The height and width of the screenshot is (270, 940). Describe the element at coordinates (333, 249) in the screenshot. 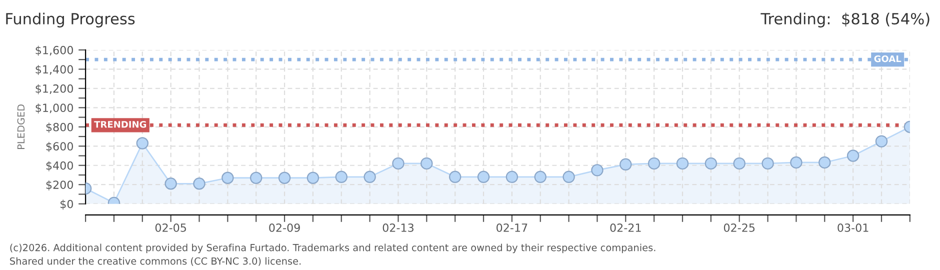

I see `text: (c)2026. Additional content provided by Serafina Furtado. Trademarks and related content are owned by their respective companies.` at that location.